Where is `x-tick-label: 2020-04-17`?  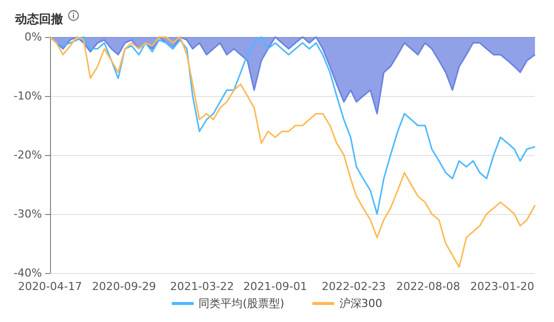
x-tick-label: 2020-04-17 is located at coordinates (50, 286).